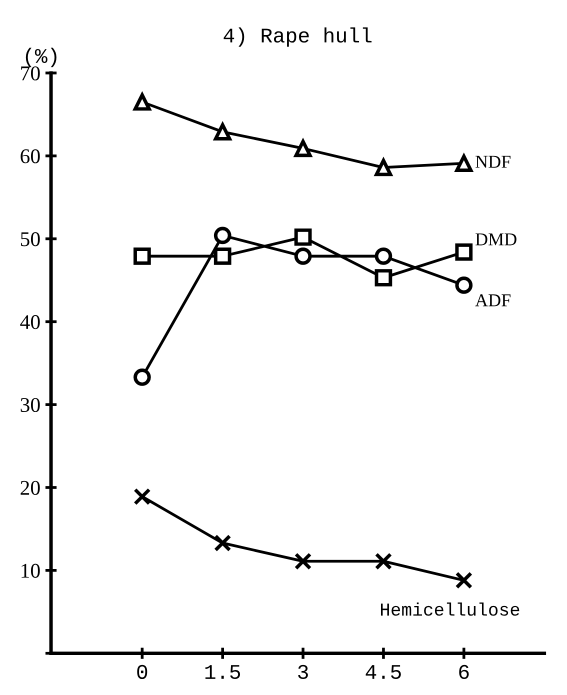  Describe the element at coordinates (30, 156) in the screenshot. I see `y-tick-label: 60` at that location.